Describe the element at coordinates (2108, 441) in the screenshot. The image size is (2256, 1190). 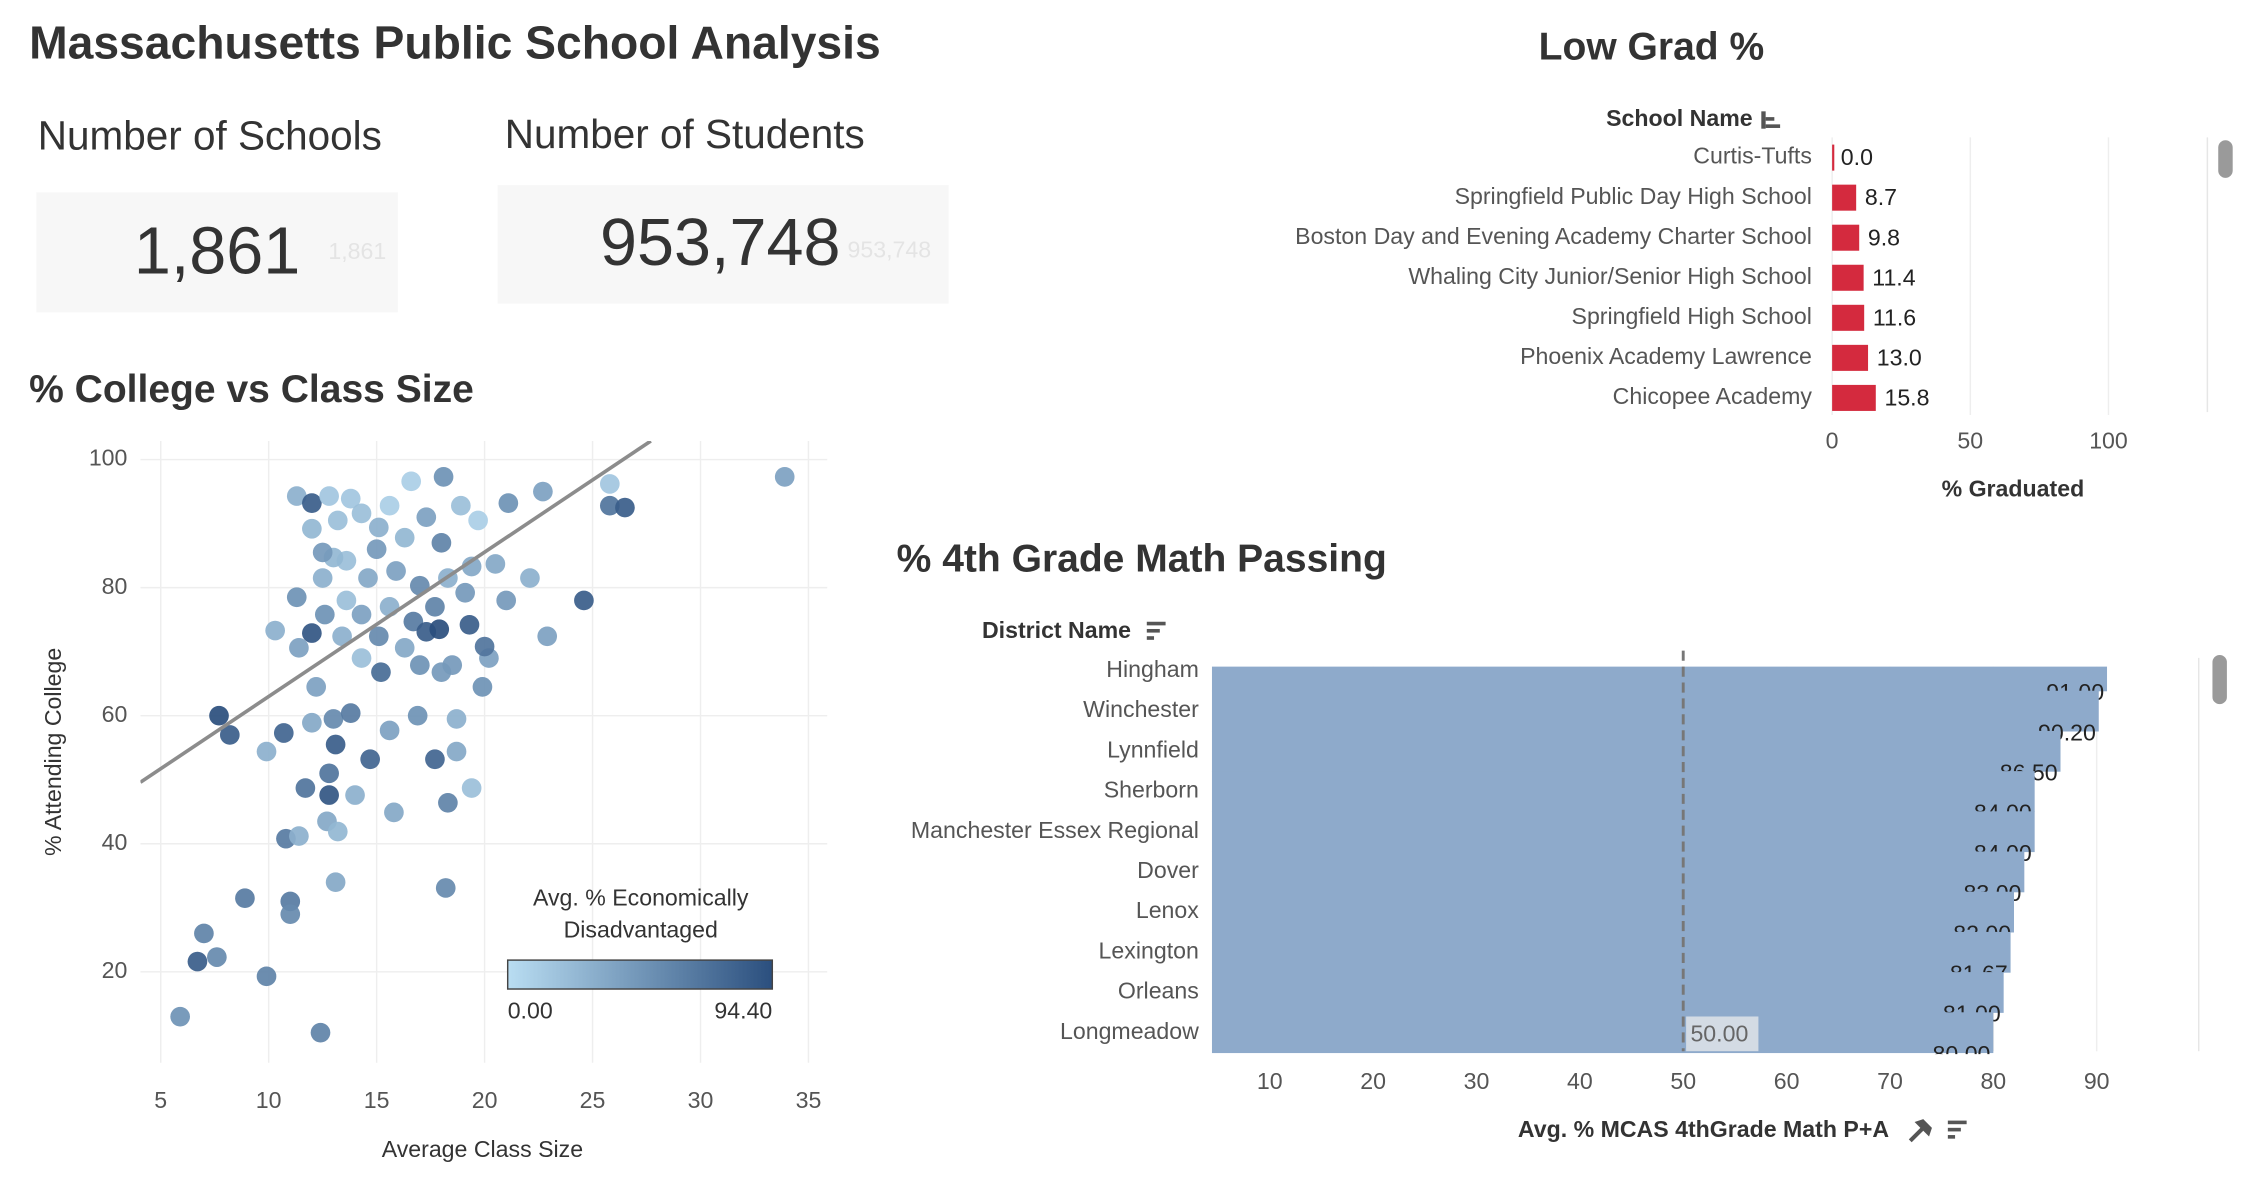
I see `x-tick-label: 100` at that location.